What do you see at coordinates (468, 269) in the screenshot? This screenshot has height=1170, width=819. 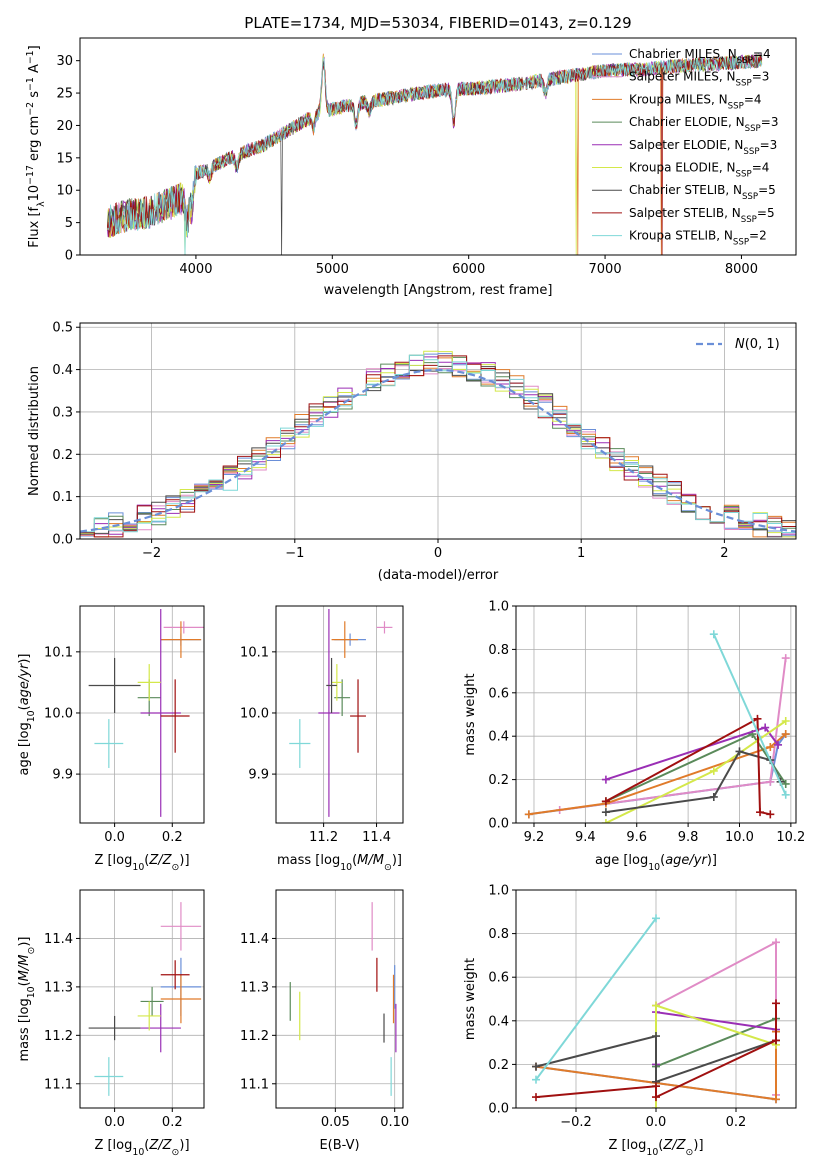 I see `x-tick-label: 6000` at bounding box center [468, 269].